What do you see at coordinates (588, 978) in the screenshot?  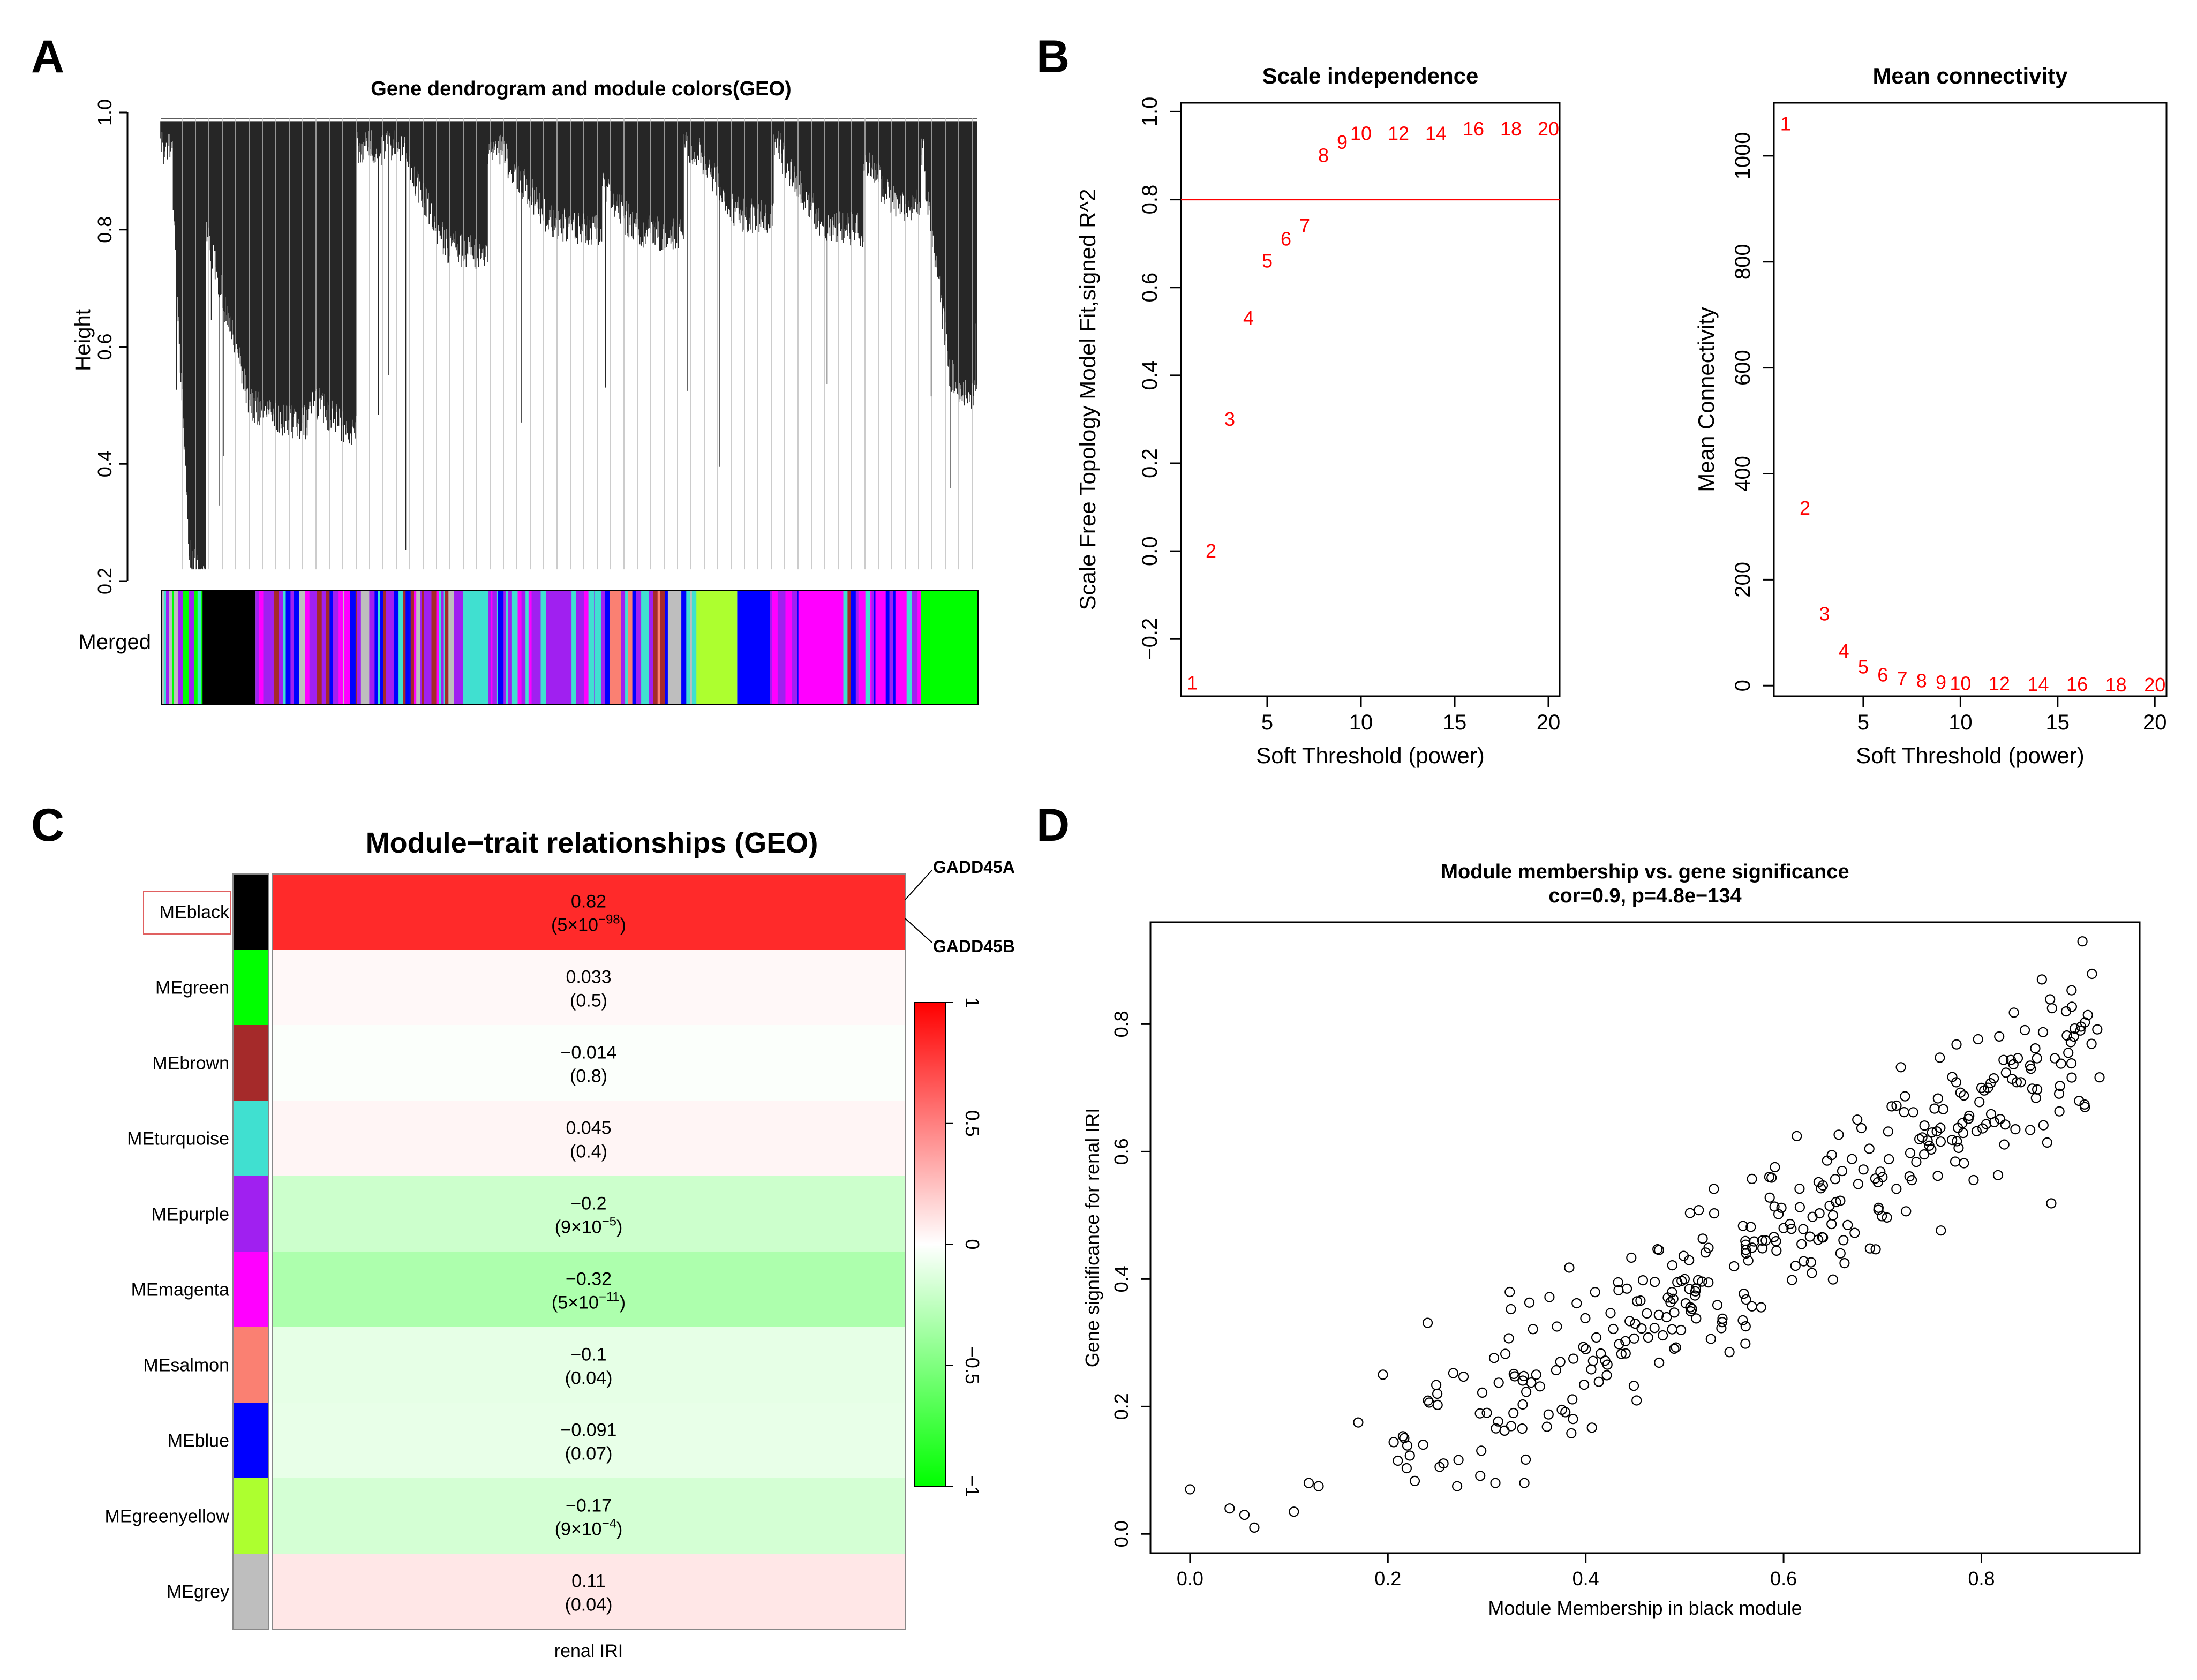 I see `correlation-label: 0.033` at bounding box center [588, 978].